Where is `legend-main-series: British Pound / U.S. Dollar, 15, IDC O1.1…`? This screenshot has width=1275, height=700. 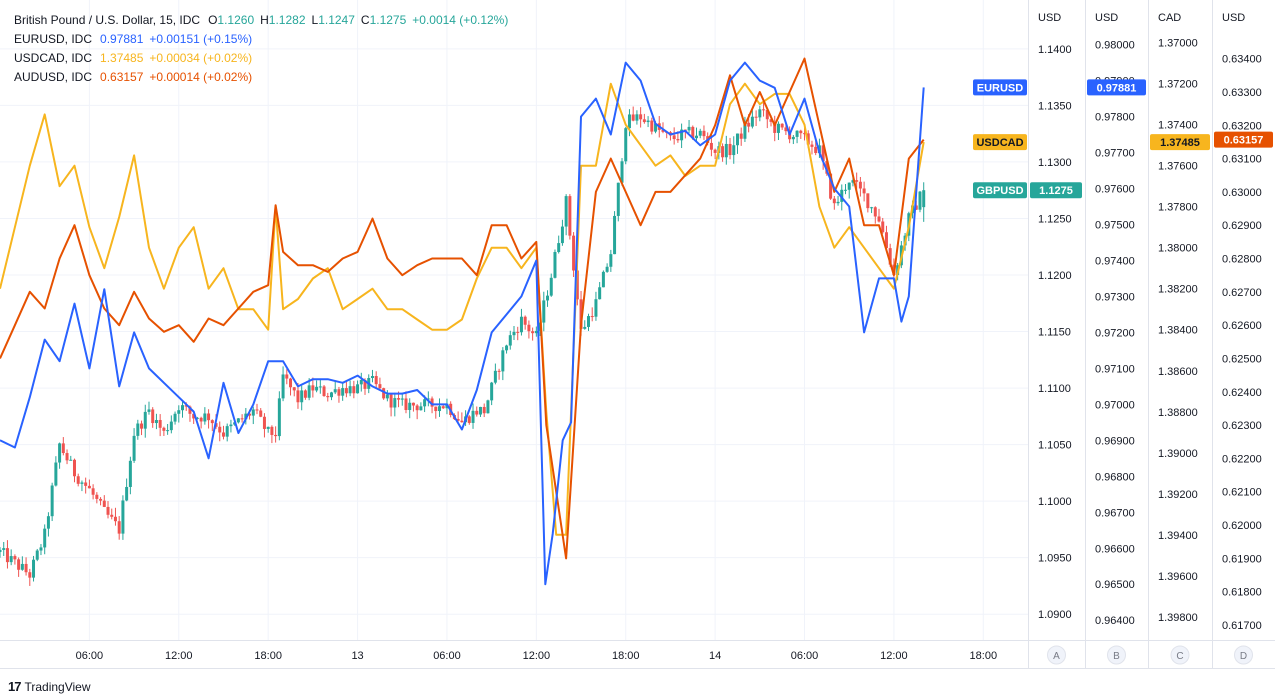 legend-main-series: British Pound / U.S. Dollar, 15, IDC O1.1… is located at coordinates (261, 20).